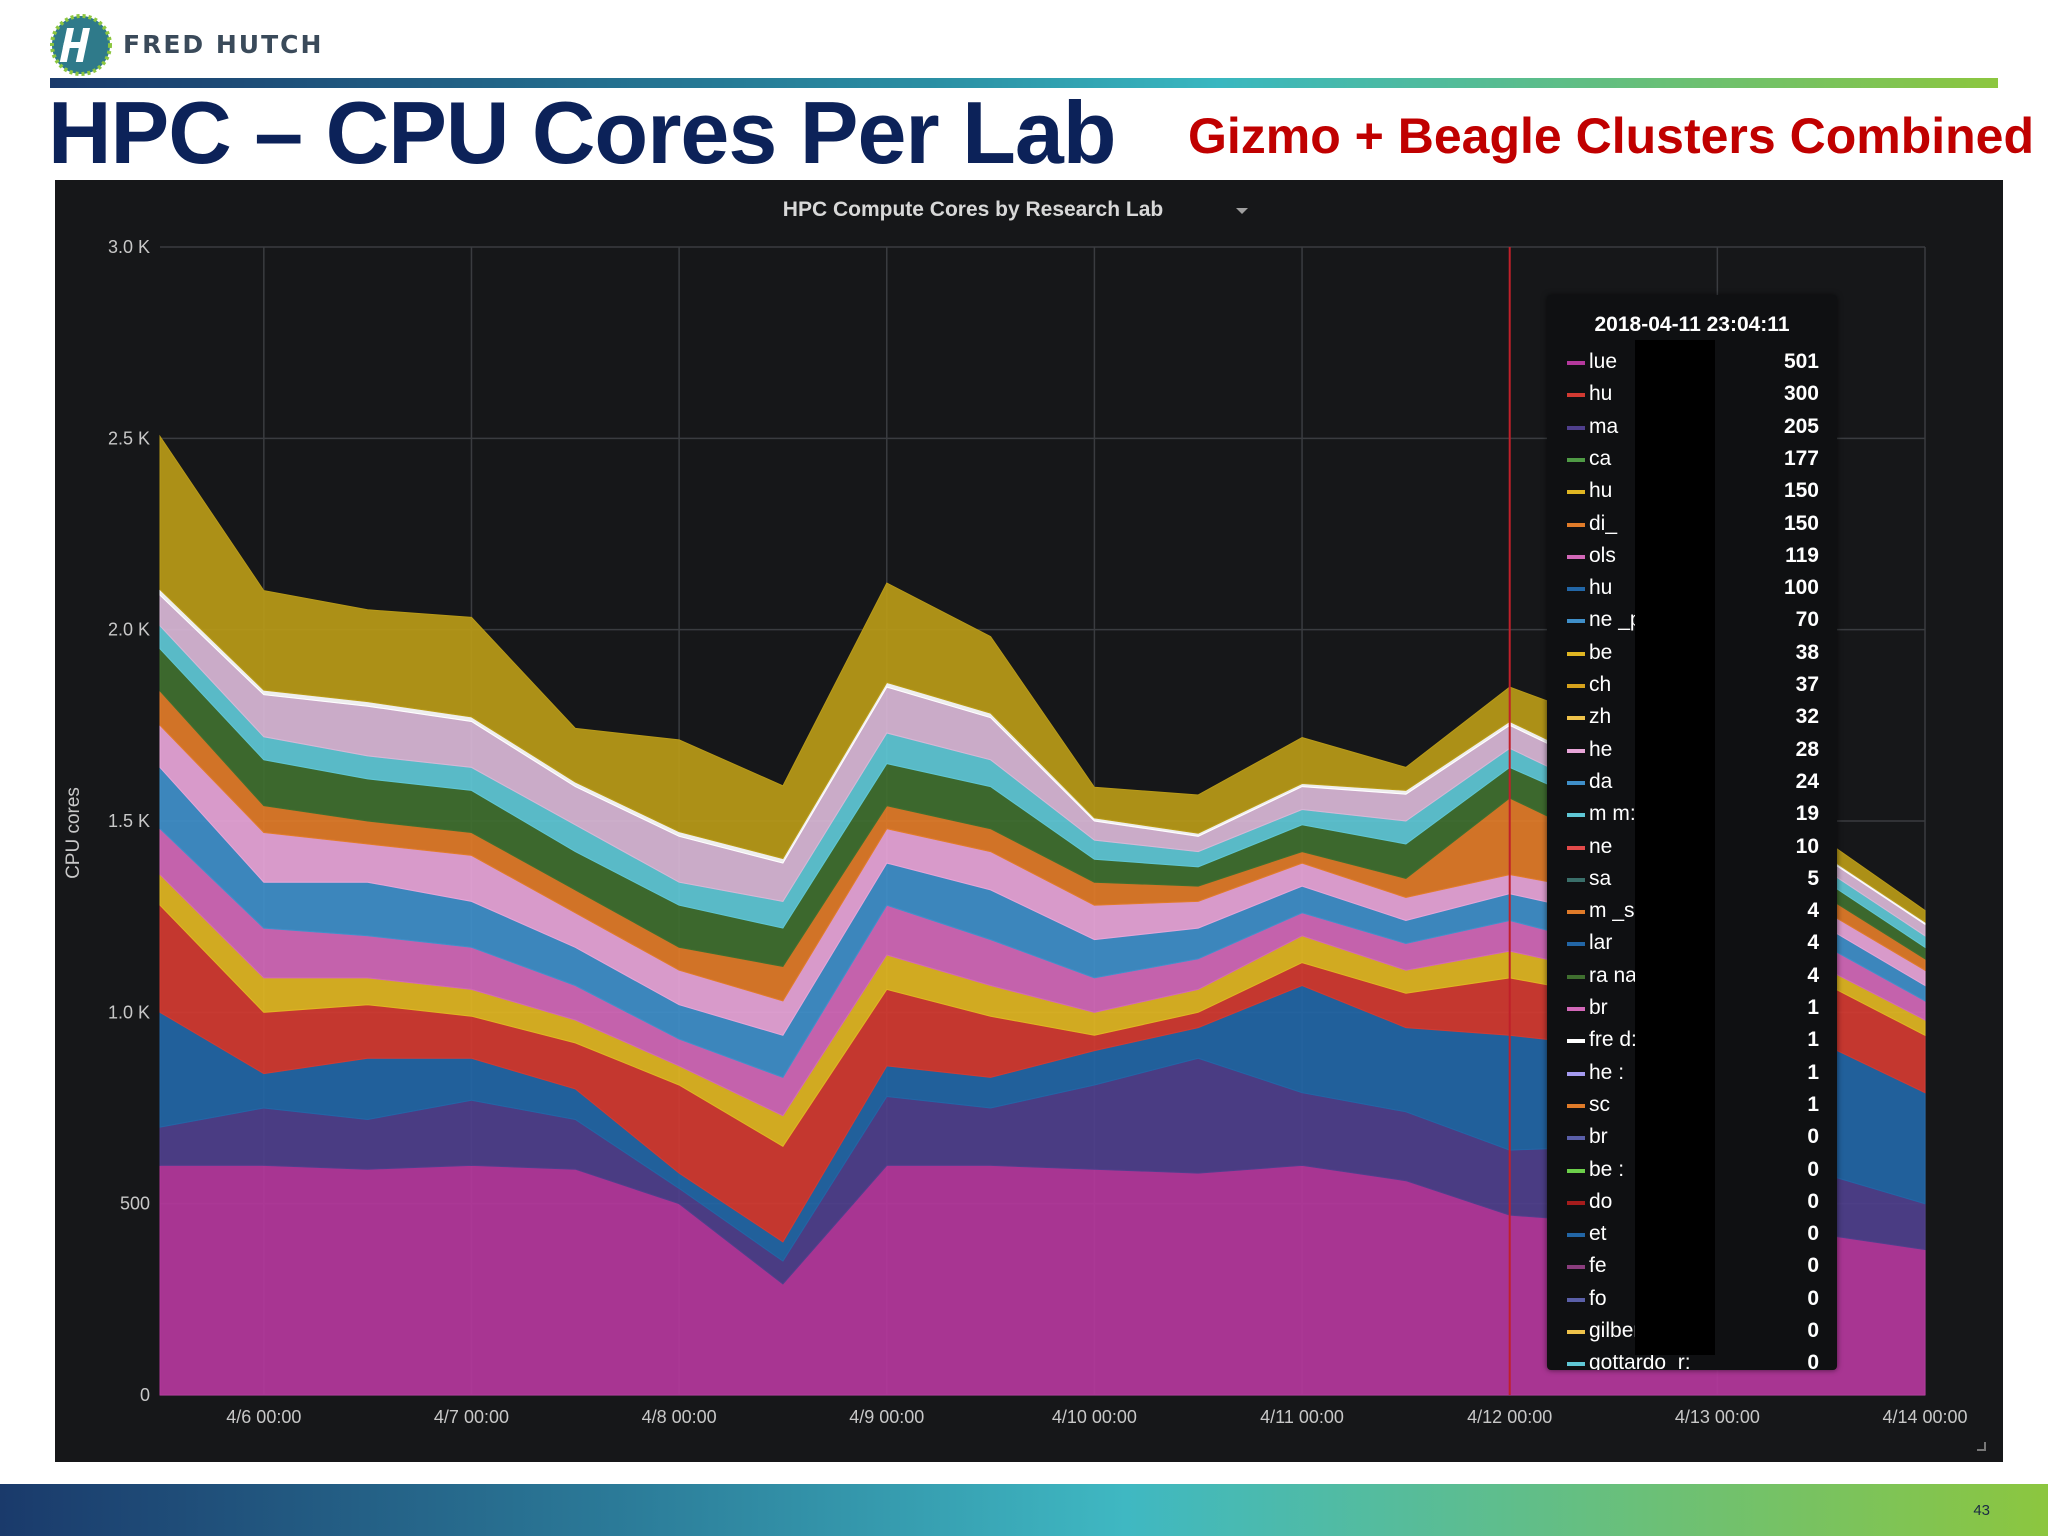  Describe the element at coordinates (1692, 815) in the screenshot. I see `tooltip-row: m m: 19` at that location.